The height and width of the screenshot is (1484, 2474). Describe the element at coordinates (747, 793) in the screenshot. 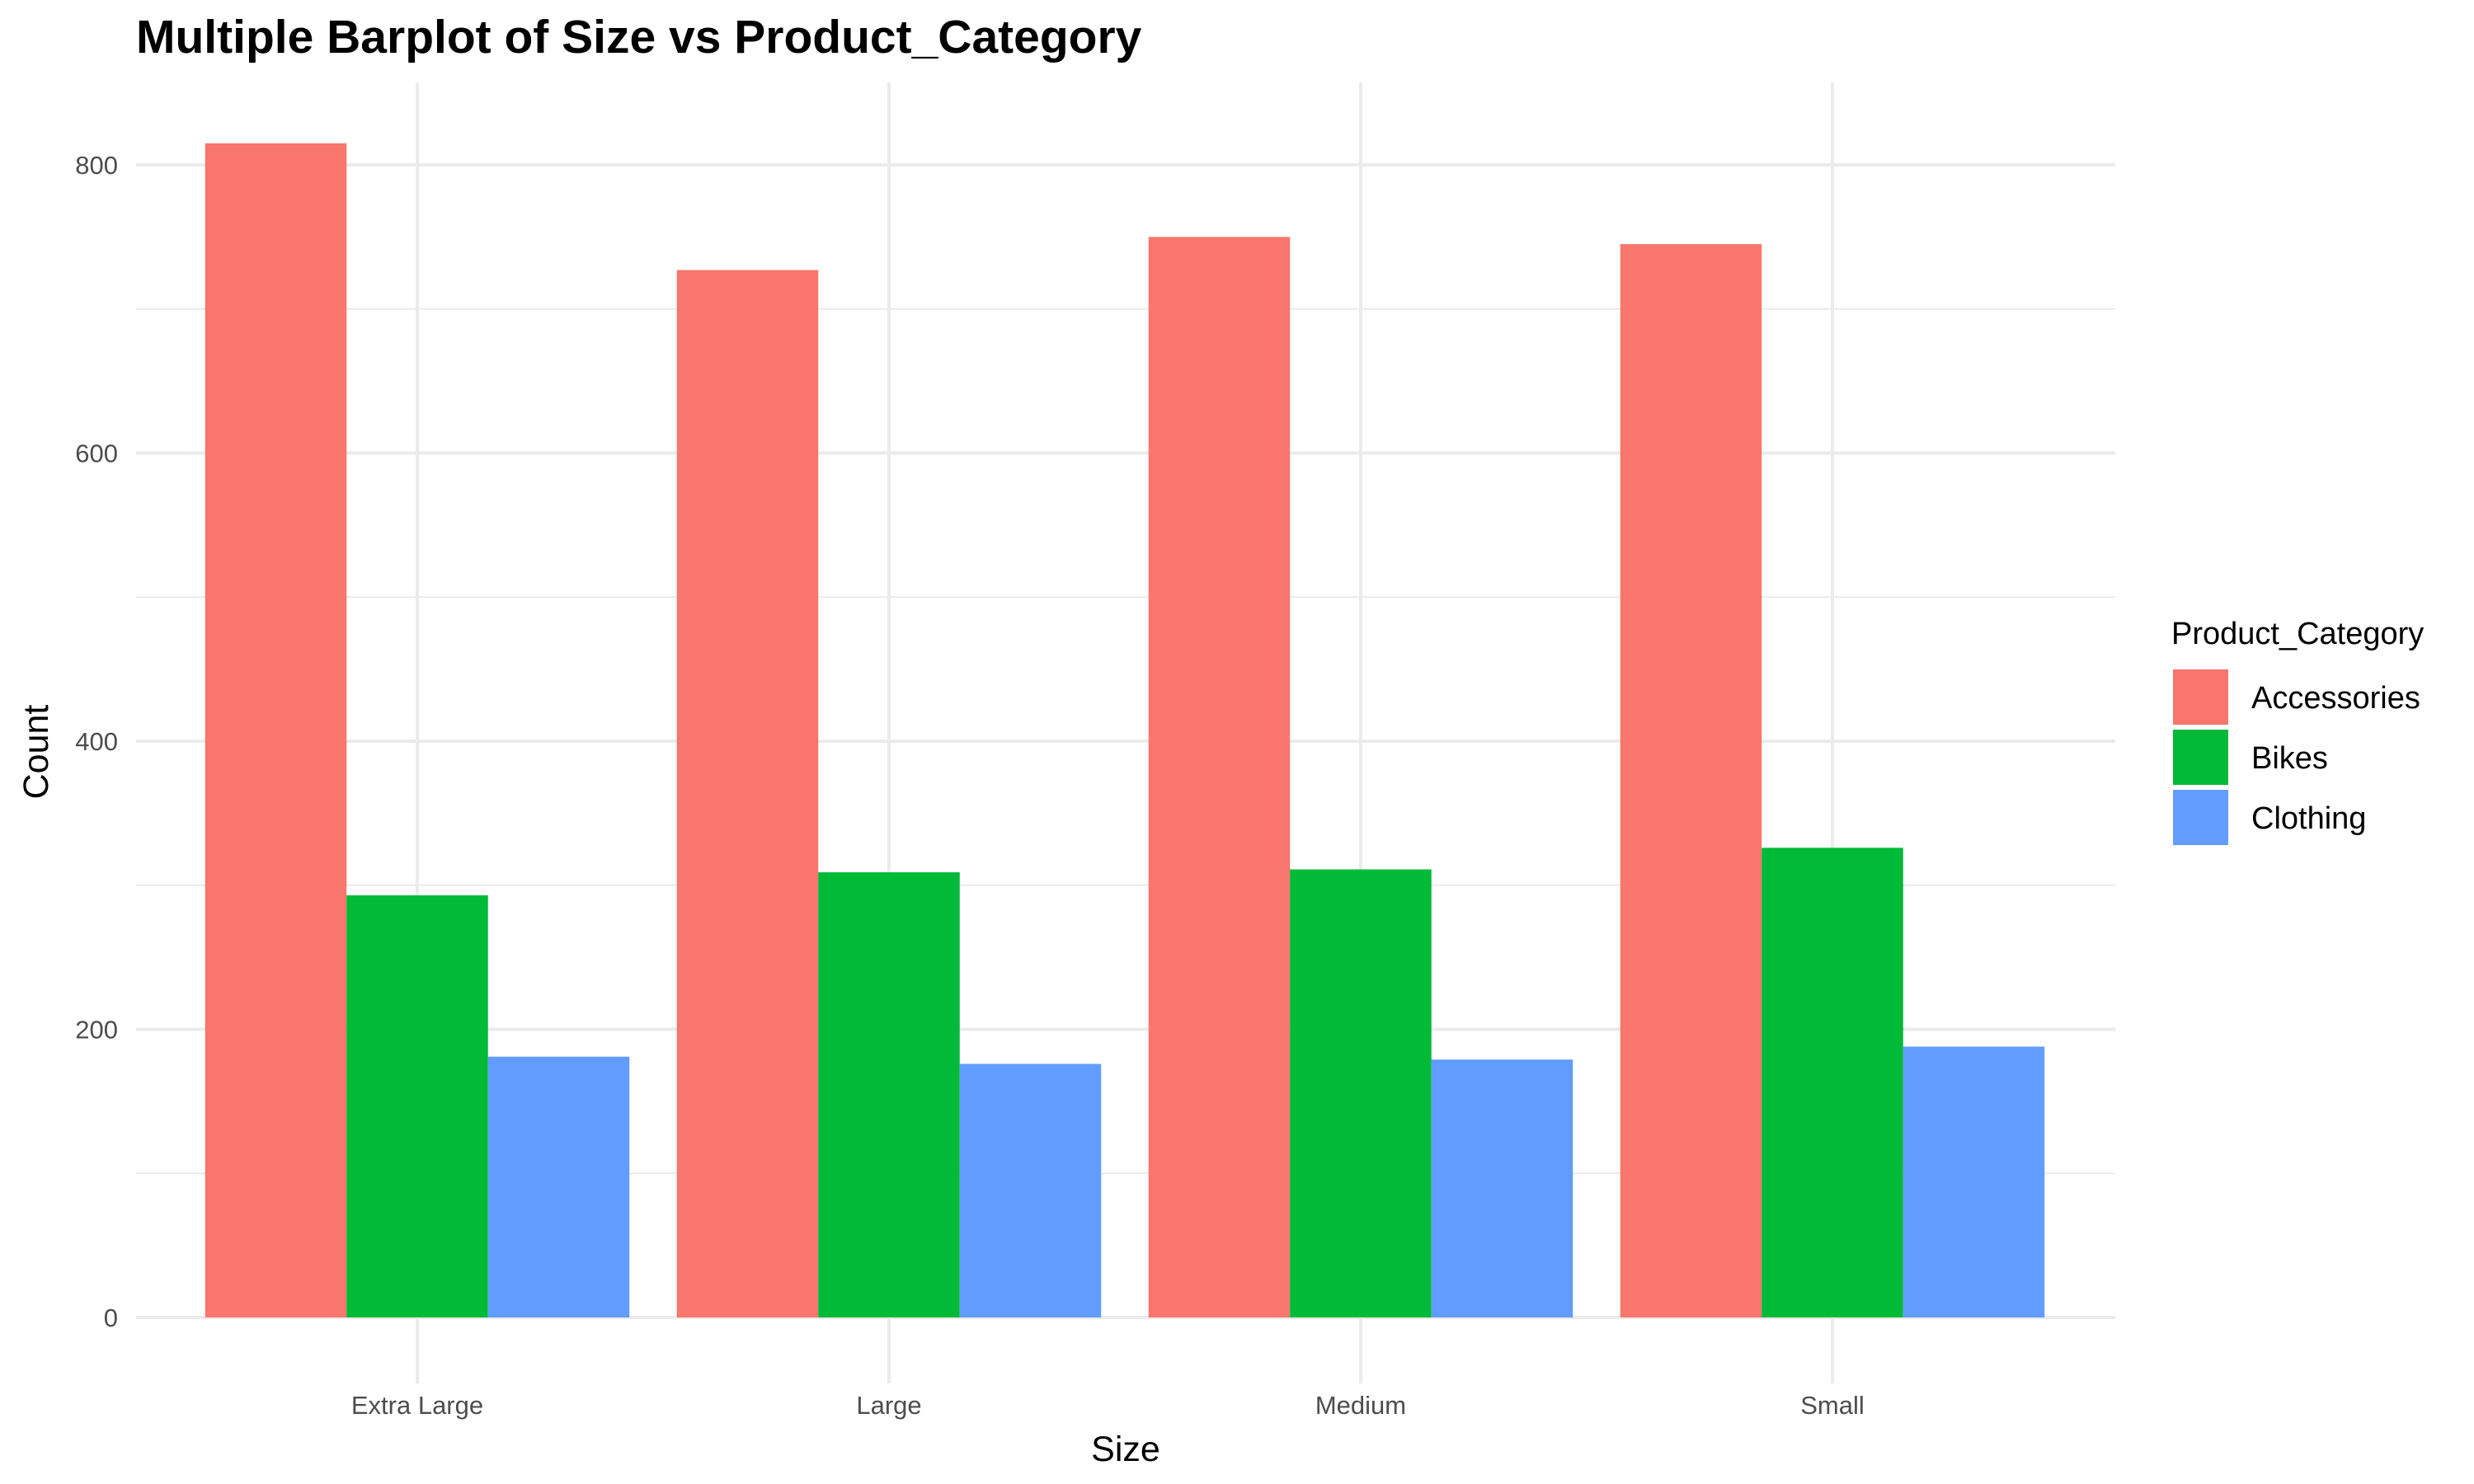

I see `bar-accessories-large` at that location.